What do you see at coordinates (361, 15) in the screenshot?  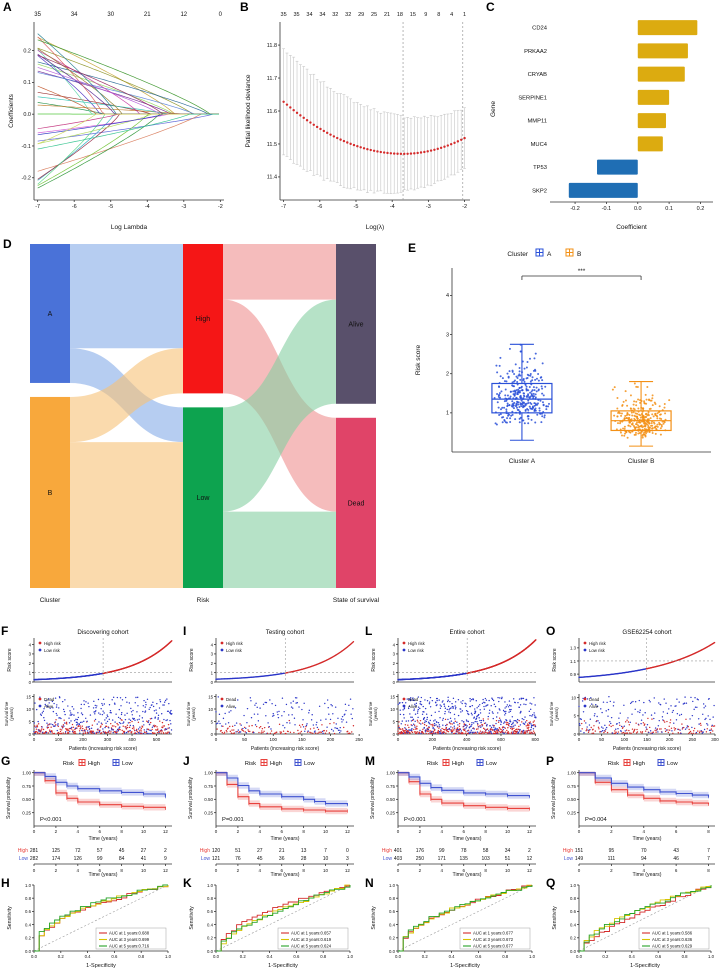 I see `svg-text: 29` at bounding box center [361, 15].